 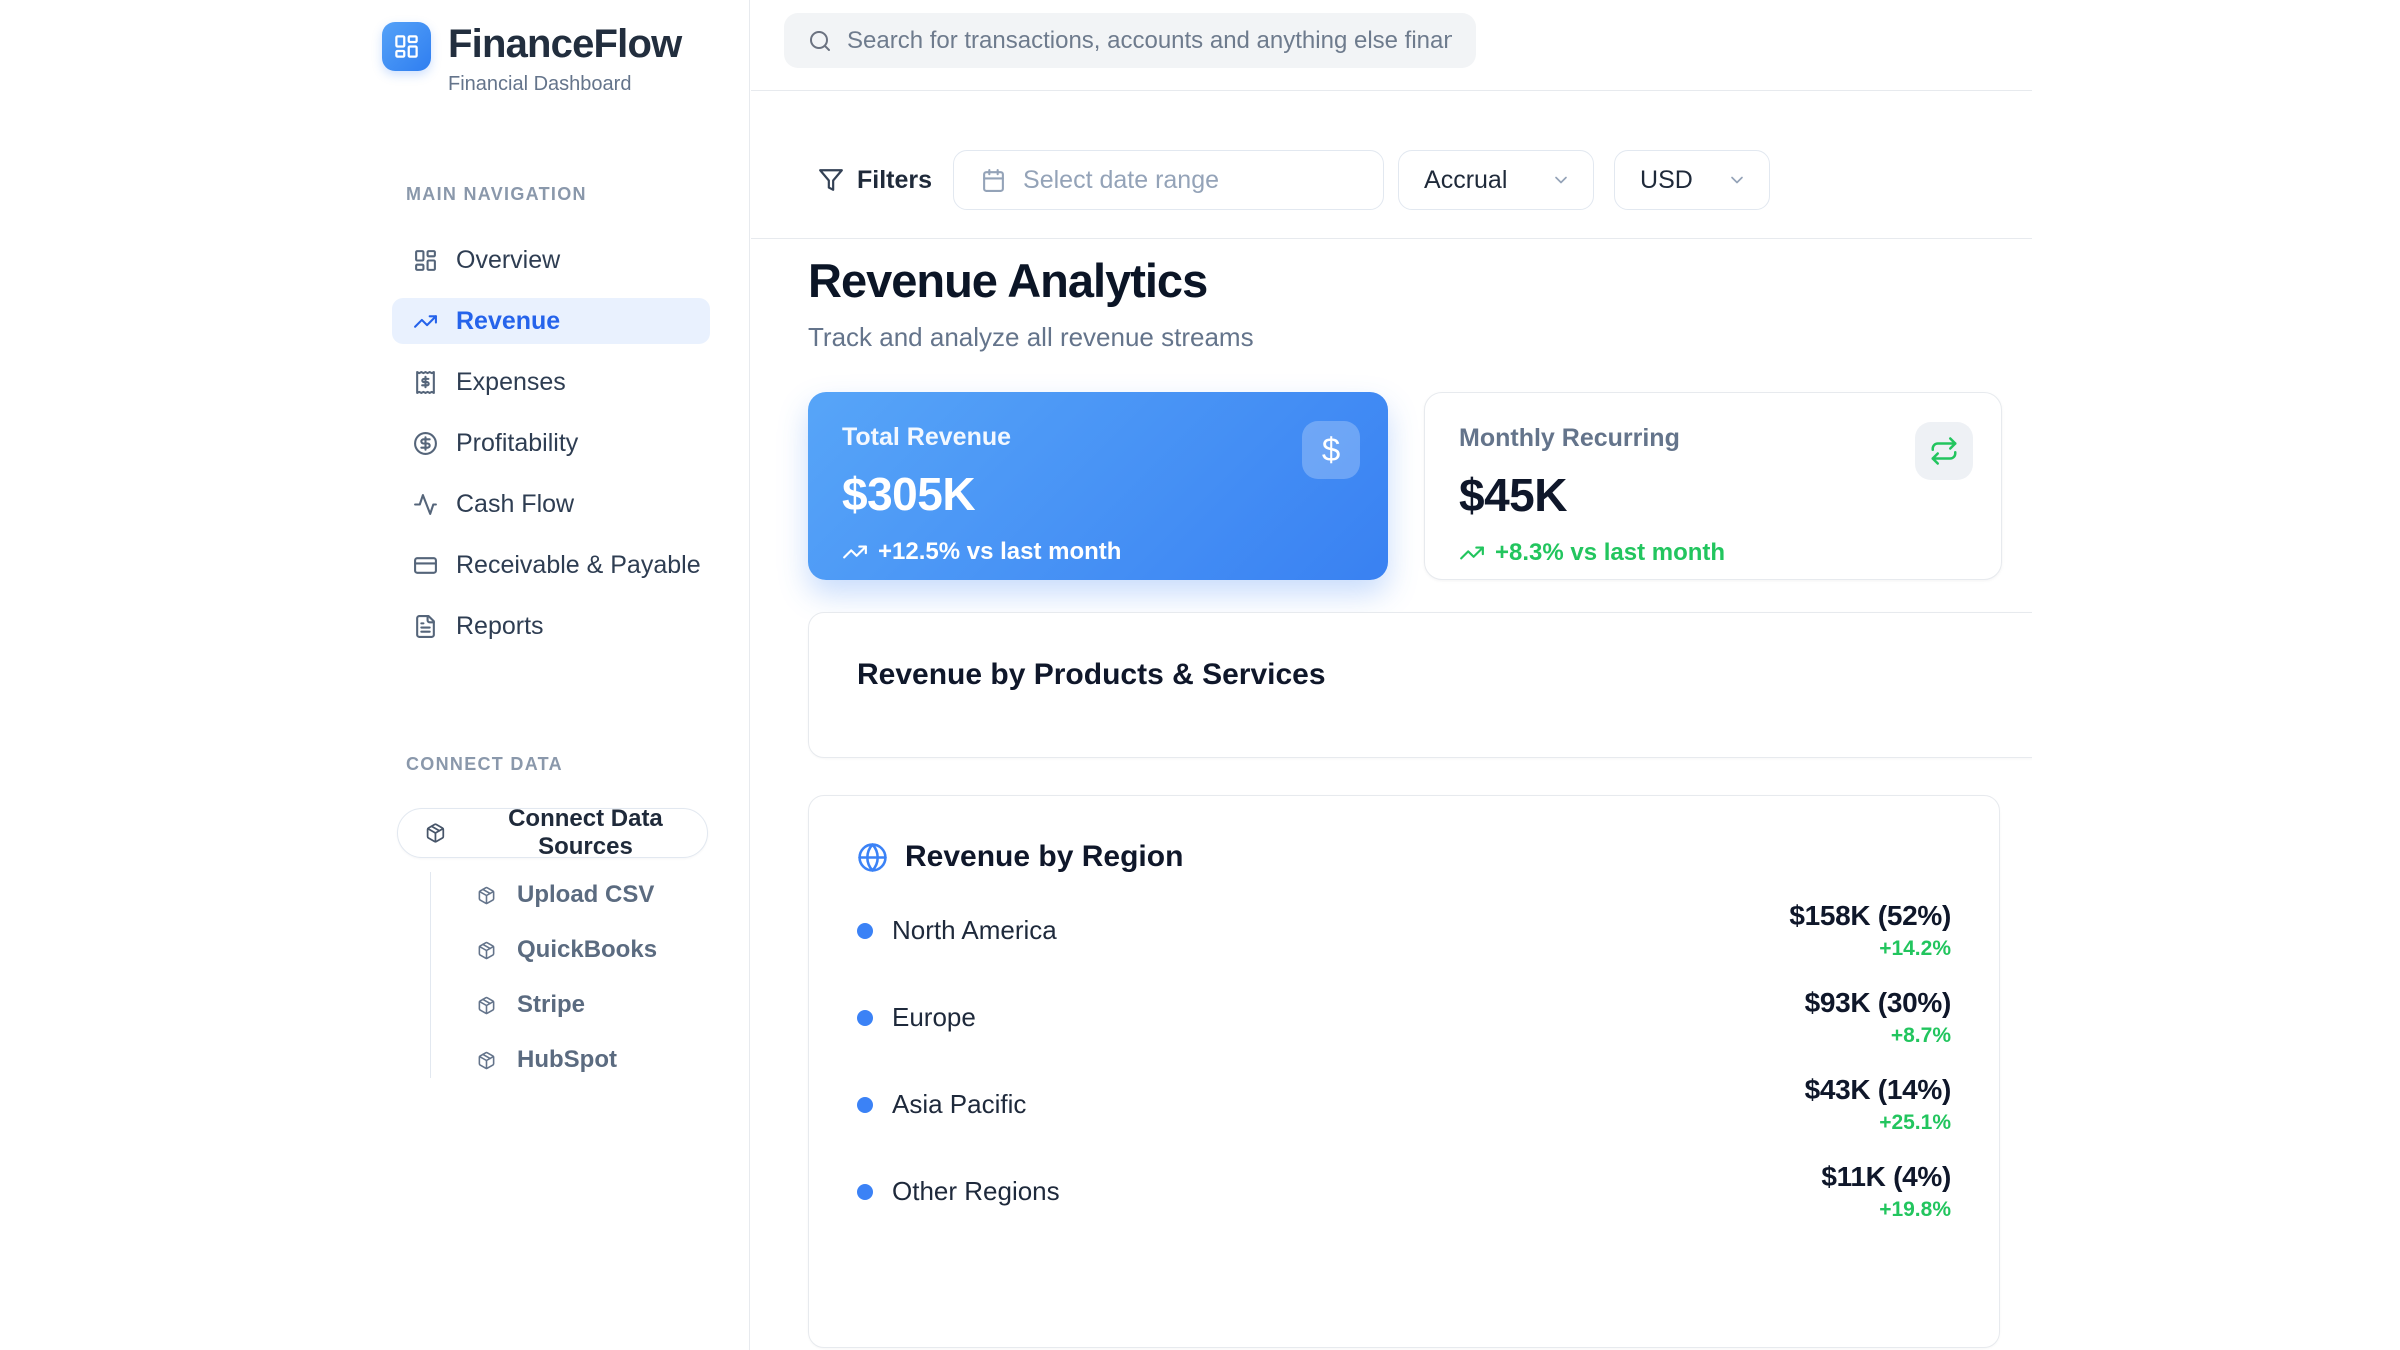 I want to click on globe-icon, so click(x=872, y=857).